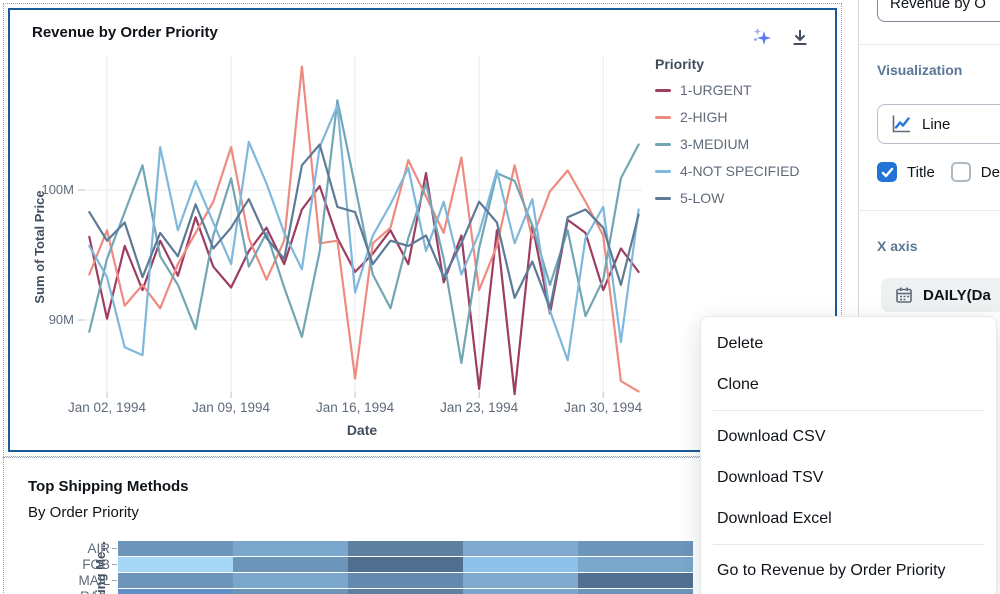  Describe the element at coordinates (61, 319) in the screenshot. I see `y-tick-label: 90M` at that location.